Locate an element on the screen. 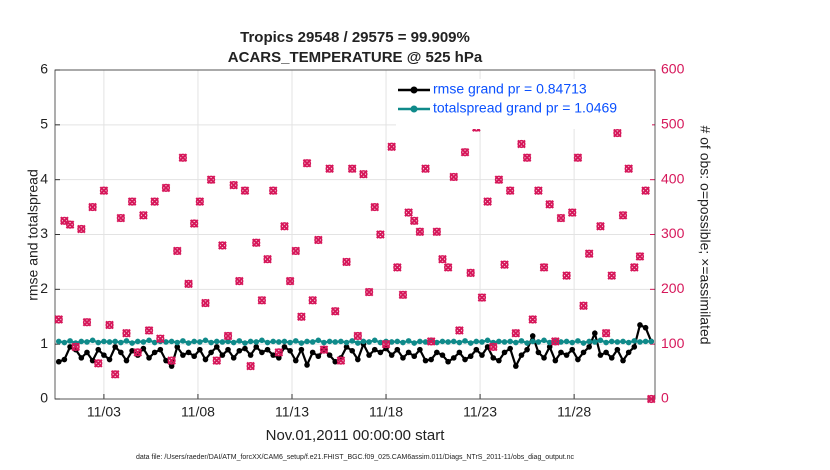 Image resolution: width=830 pixels, height=470 pixels. y2-tick-label: 0 is located at coordinates (665, 398).